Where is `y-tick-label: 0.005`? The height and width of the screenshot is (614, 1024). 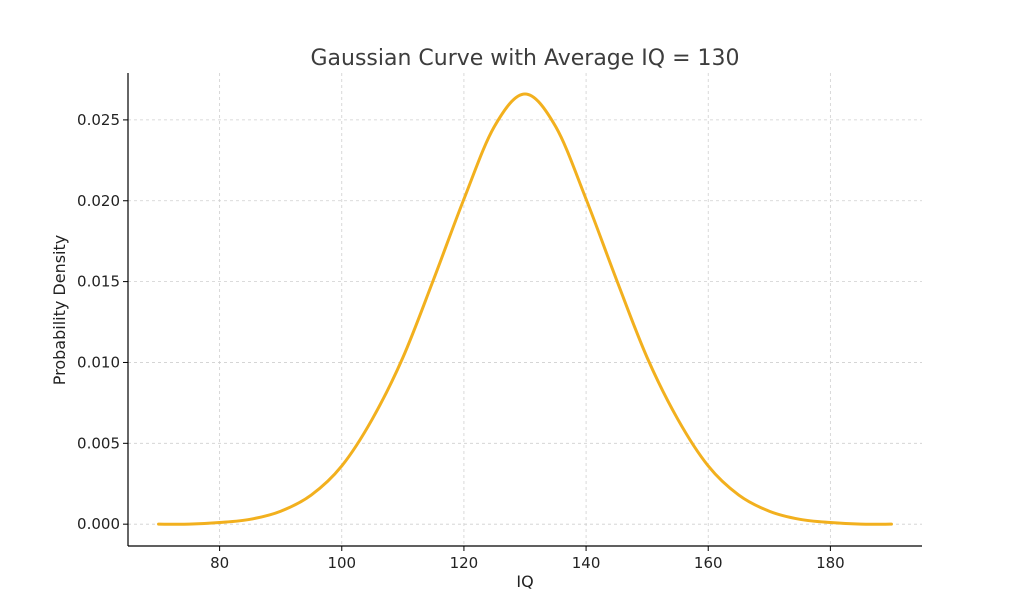
y-tick-label: 0.005 is located at coordinates (98, 443).